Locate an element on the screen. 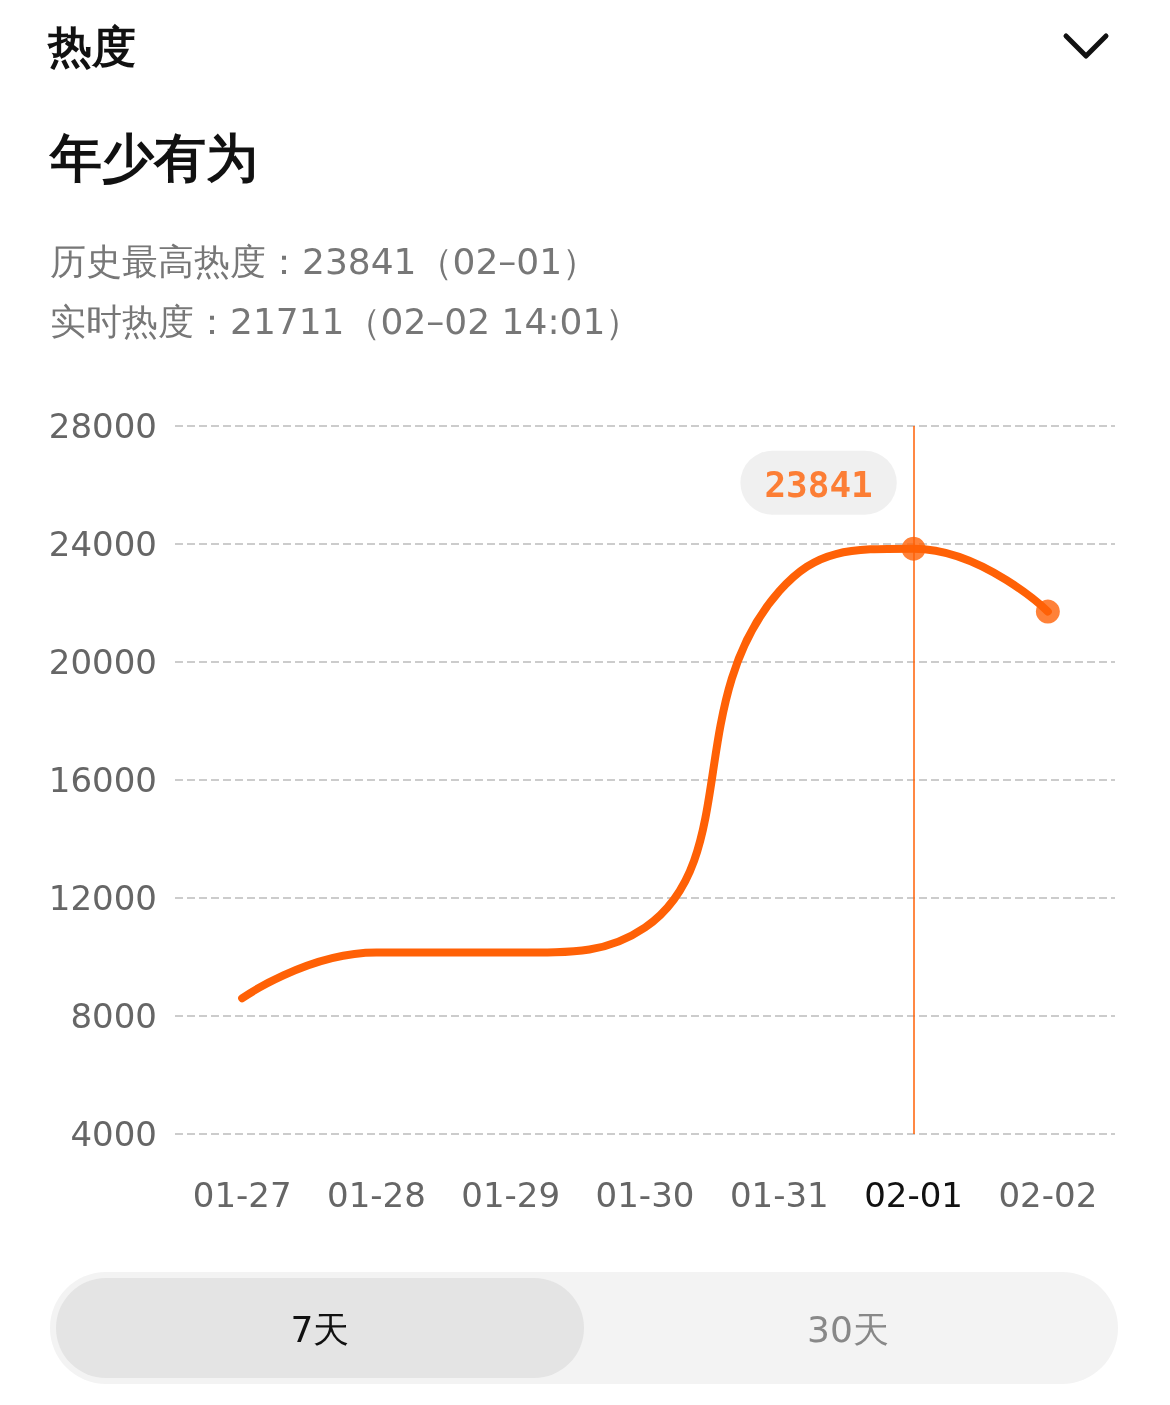 Image resolution: width=1170 pixels, height=1405 pixels. text: 实时热度：21711（02–02 14:01） is located at coordinates (346, 322).